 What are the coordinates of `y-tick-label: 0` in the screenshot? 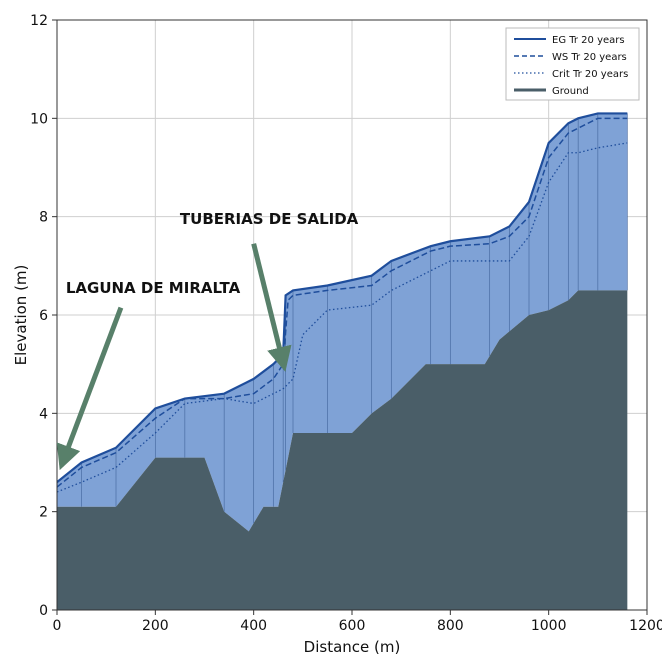 It's located at (43, 611).